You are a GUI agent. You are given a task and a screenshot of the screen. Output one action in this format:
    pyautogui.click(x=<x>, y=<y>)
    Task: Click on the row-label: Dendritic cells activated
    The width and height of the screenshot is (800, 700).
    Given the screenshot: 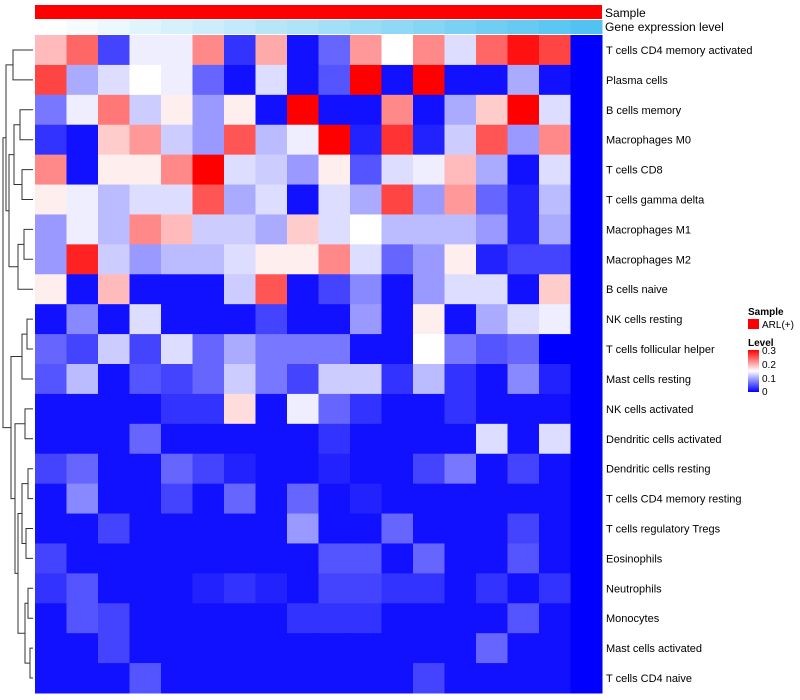 What is the action you would take?
    pyautogui.click(x=664, y=440)
    